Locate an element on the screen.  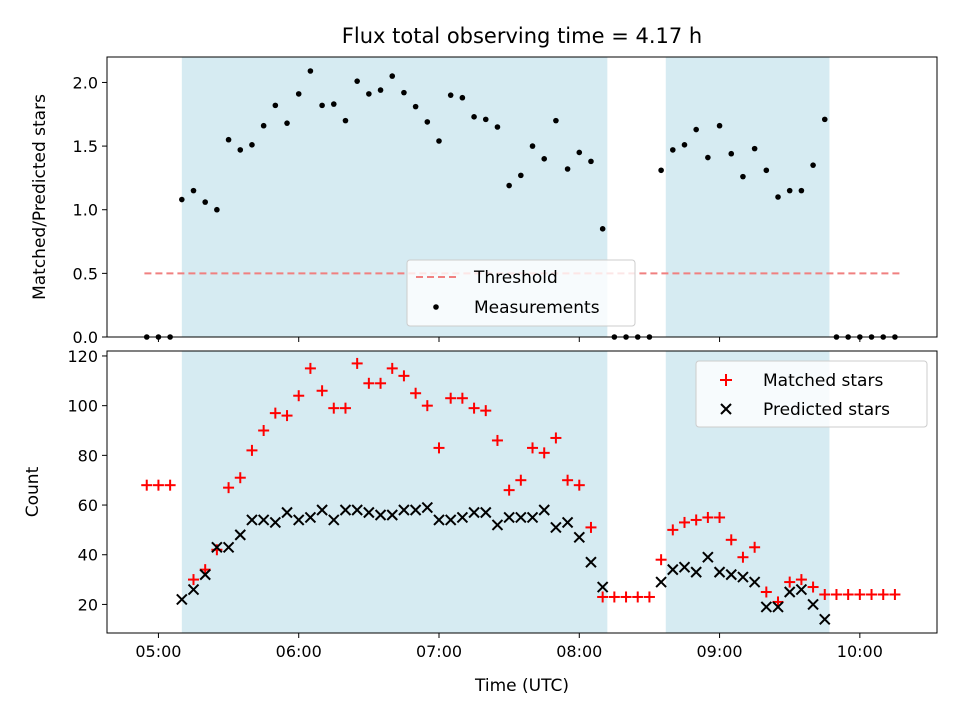
legend-matched-label: Matched stars is located at coordinates (823, 381).